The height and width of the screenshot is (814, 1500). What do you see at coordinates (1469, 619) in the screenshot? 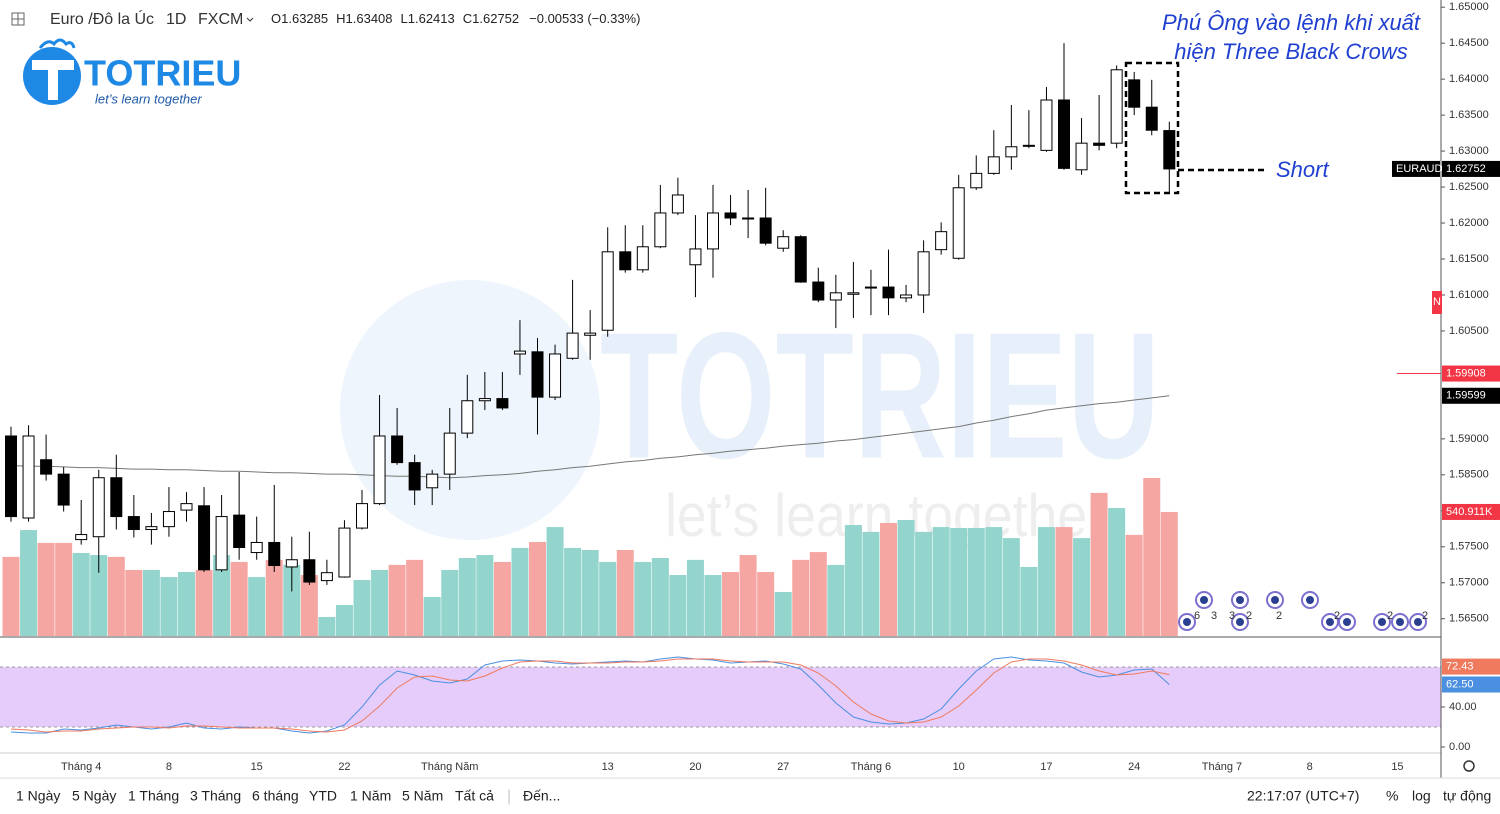
I see `y-tick-label: 1.56500` at bounding box center [1469, 619].